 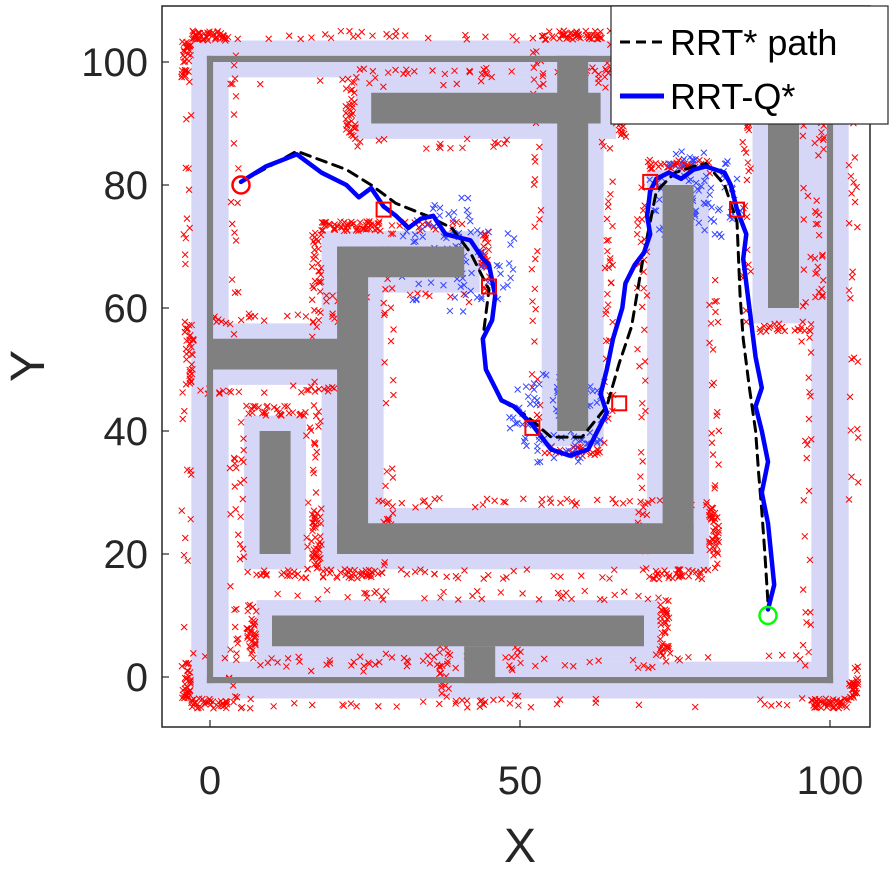 What do you see at coordinates (768, 615) in the screenshot?
I see `goal-marker` at bounding box center [768, 615].